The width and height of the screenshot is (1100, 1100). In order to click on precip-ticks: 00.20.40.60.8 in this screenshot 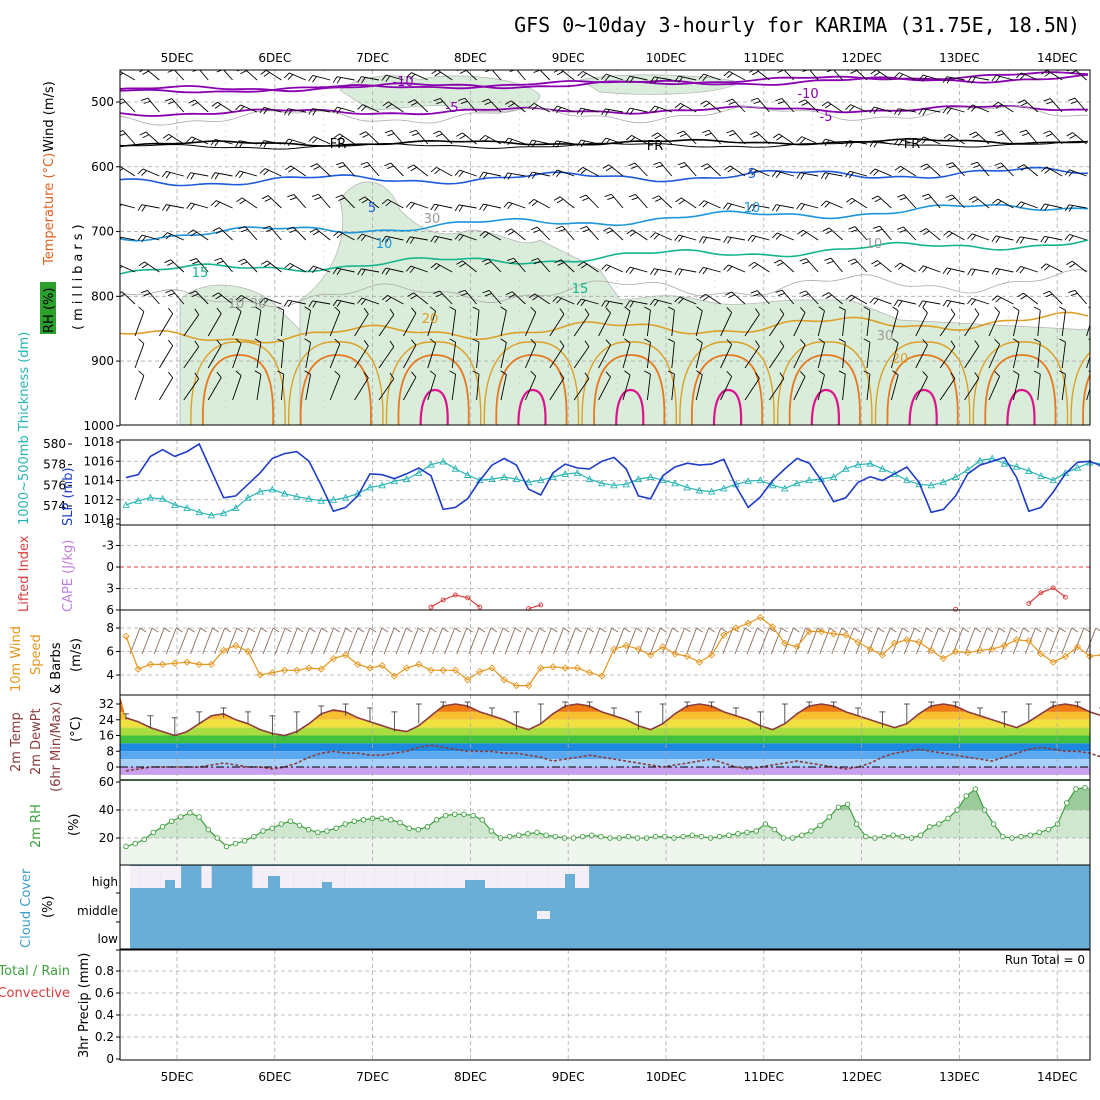, I will do `click(107, 1015)`.